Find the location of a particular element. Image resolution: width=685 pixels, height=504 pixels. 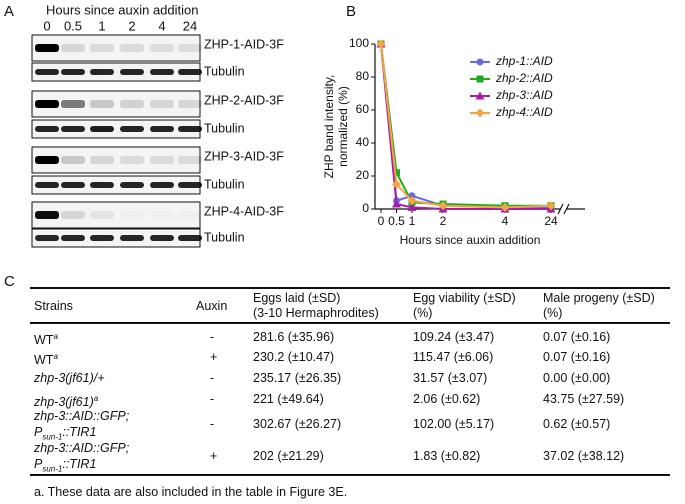

lane-label: 0.5 is located at coordinates (73, 25).